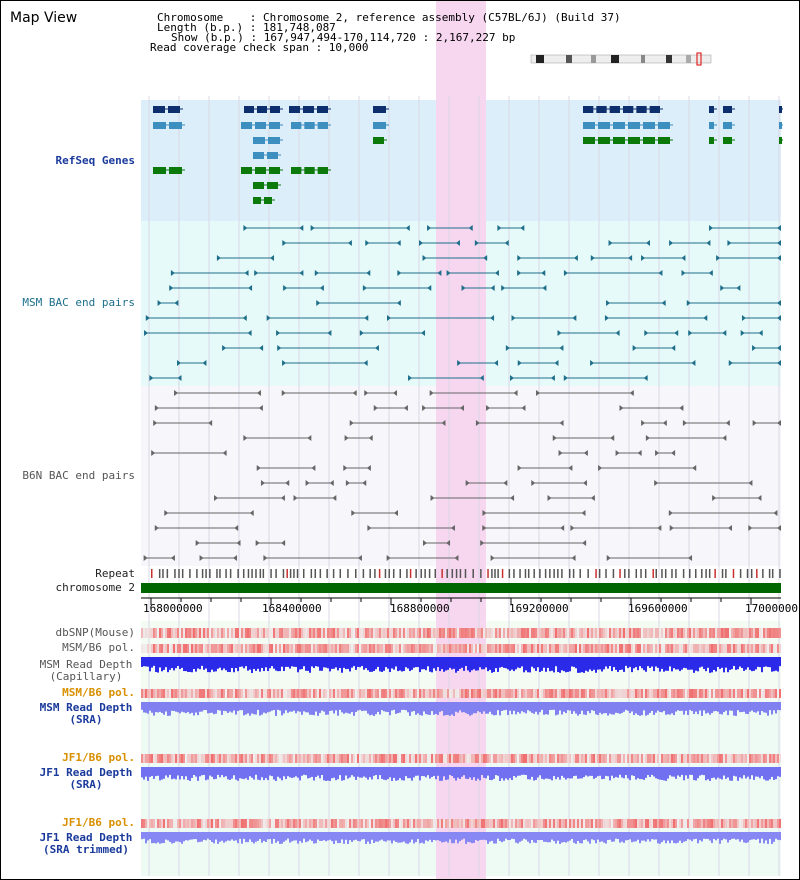 This screenshot has height=880, width=800. I want to click on track-label-dbsnp: dbSNP(Mouse), so click(95, 632).